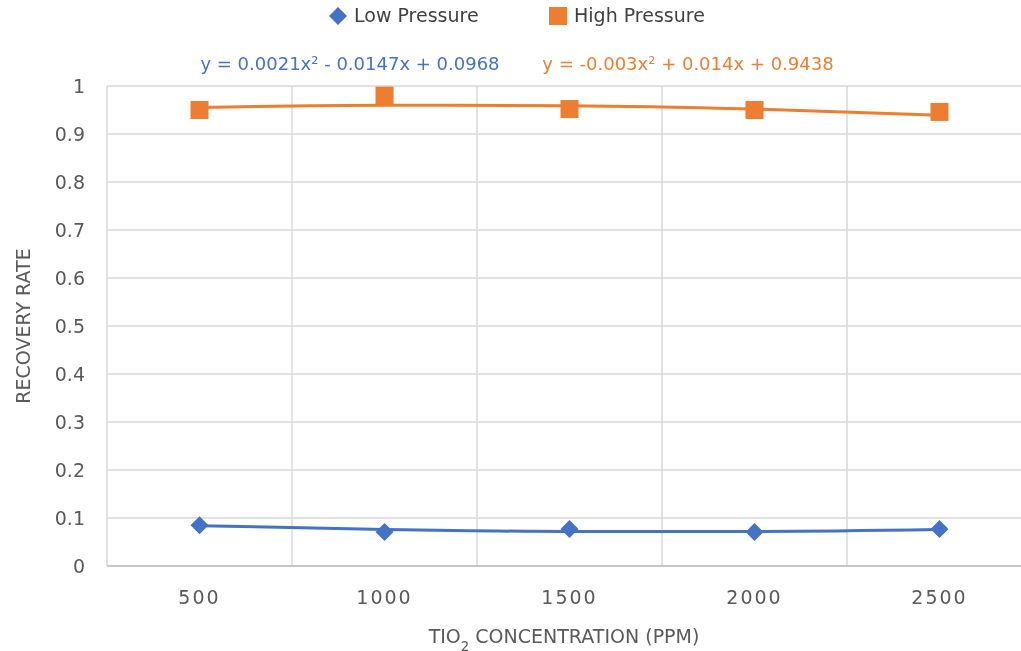 This screenshot has width=1021, height=651. I want to click on legend-label: Low Pressure, so click(416, 15).